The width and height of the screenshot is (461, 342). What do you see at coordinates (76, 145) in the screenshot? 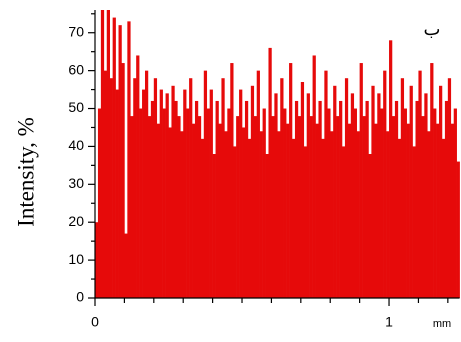
I see `y-tick-label: 40` at bounding box center [76, 145].